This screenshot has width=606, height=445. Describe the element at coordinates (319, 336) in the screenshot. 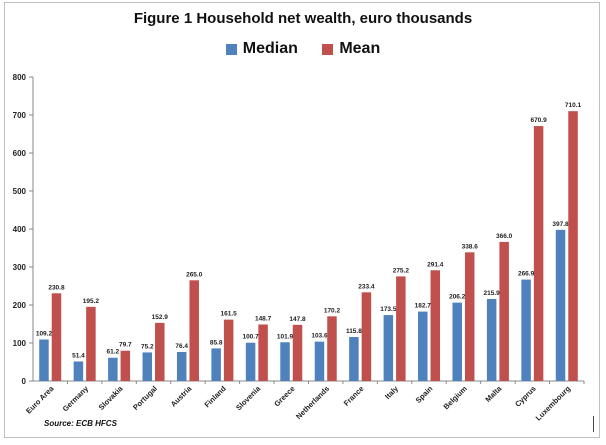

I see `data-label-median: 103.6` at that location.